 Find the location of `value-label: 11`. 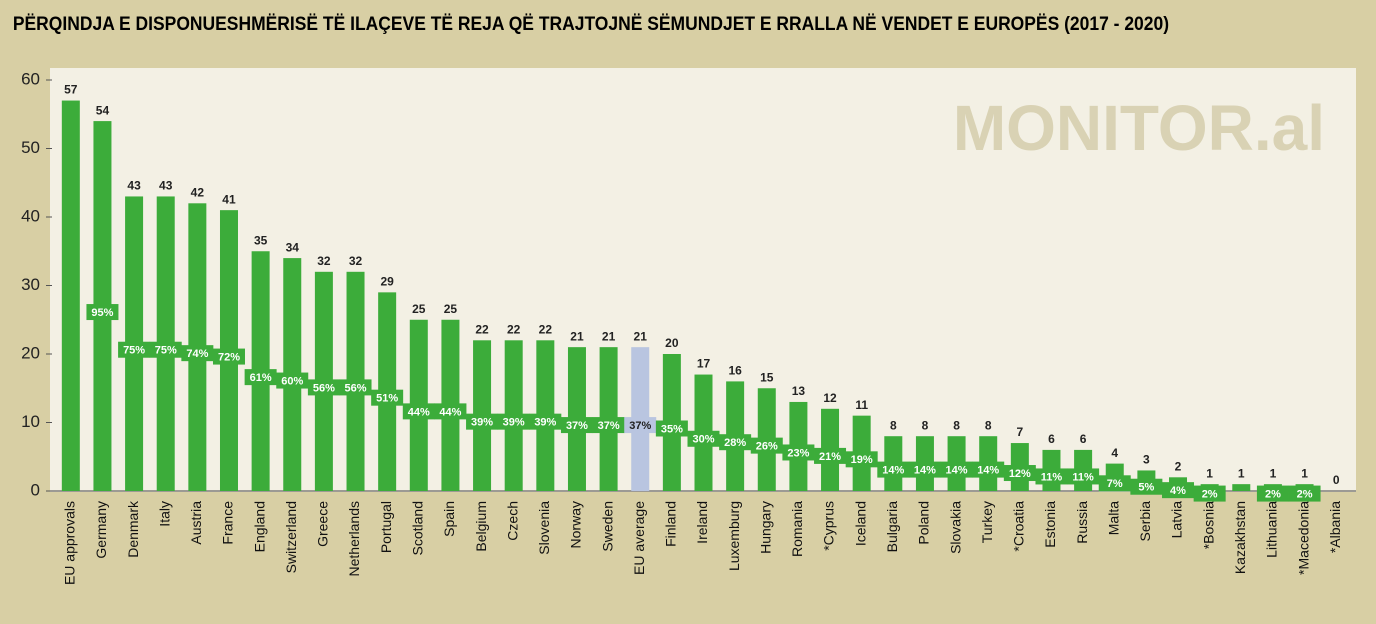

value-label: 11 is located at coordinates (861, 405).